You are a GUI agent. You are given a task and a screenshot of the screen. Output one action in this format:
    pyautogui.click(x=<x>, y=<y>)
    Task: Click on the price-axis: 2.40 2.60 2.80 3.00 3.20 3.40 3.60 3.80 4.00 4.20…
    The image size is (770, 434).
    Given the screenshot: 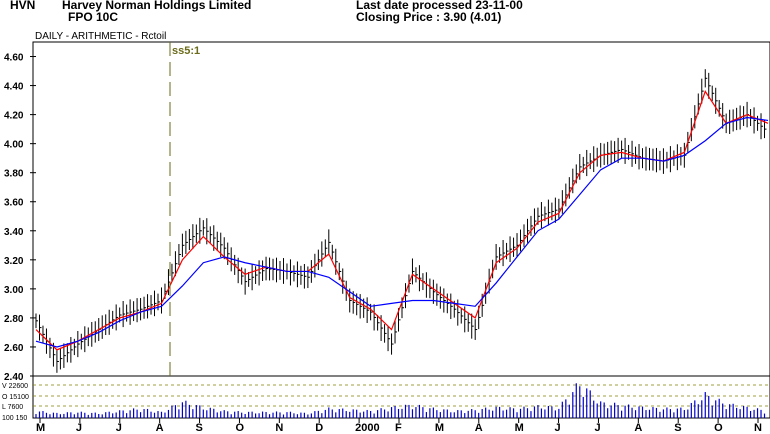 What is the action you would take?
    pyautogui.click(x=20, y=218)
    